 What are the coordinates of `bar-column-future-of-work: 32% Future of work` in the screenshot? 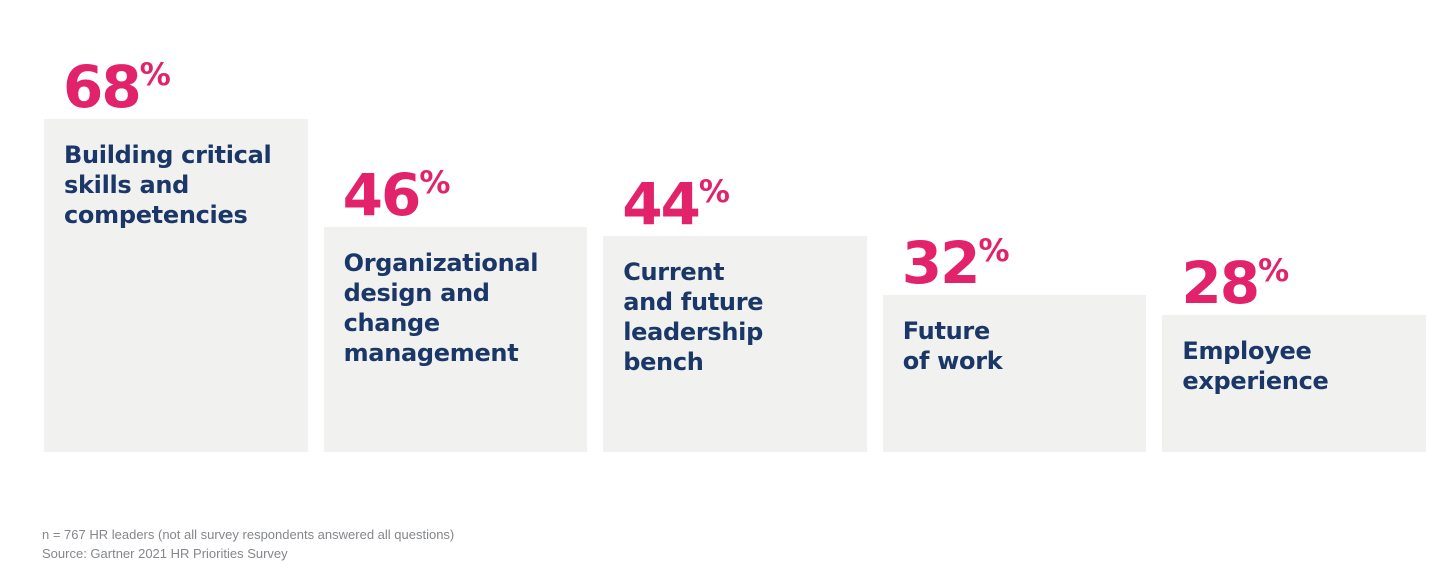 It's located at (1014, 343).